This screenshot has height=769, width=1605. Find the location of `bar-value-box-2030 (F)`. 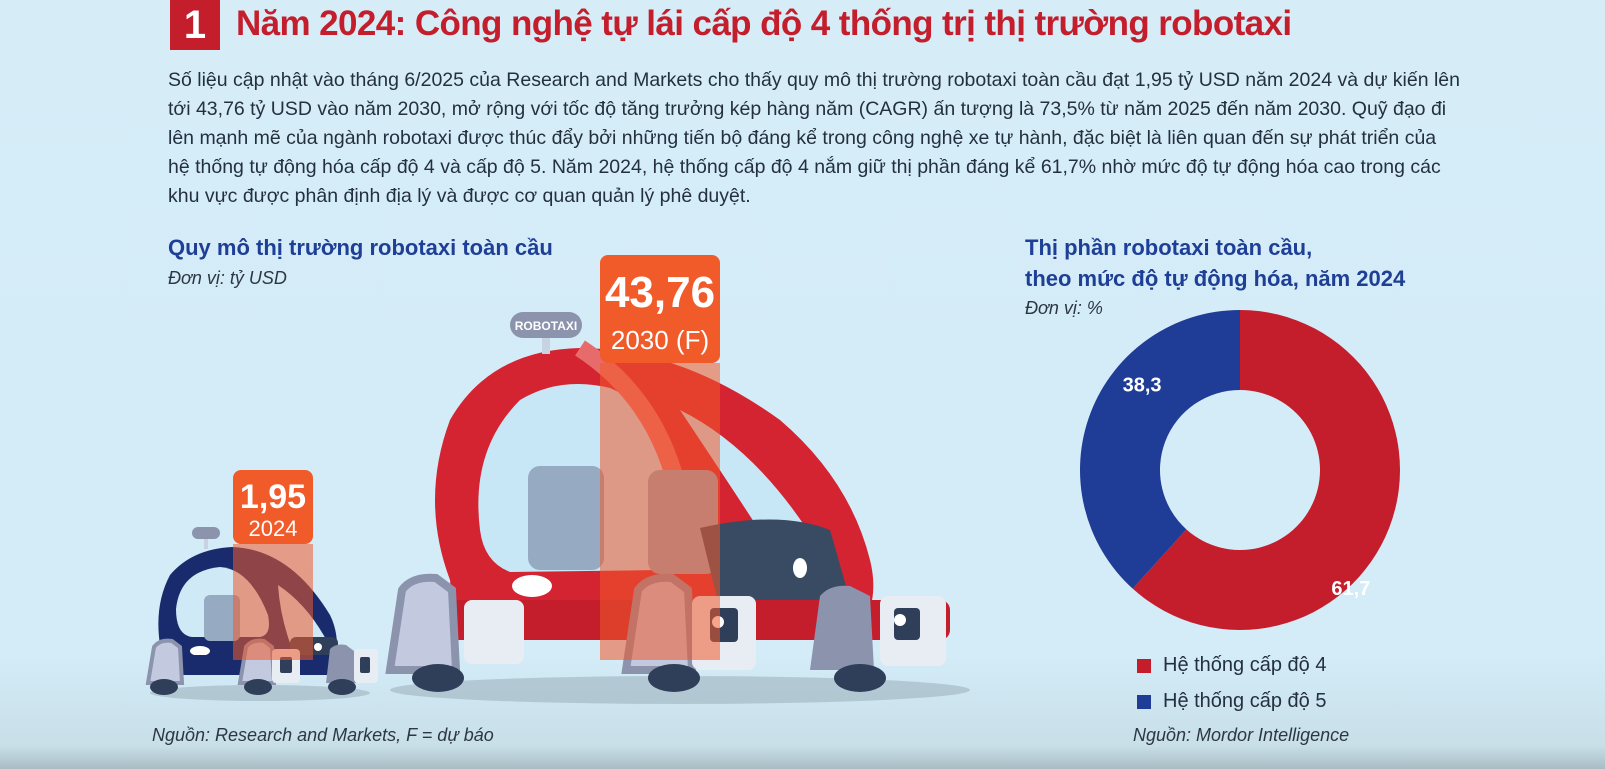

bar-value-box-2030 (F) is located at coordinates (660, 309).